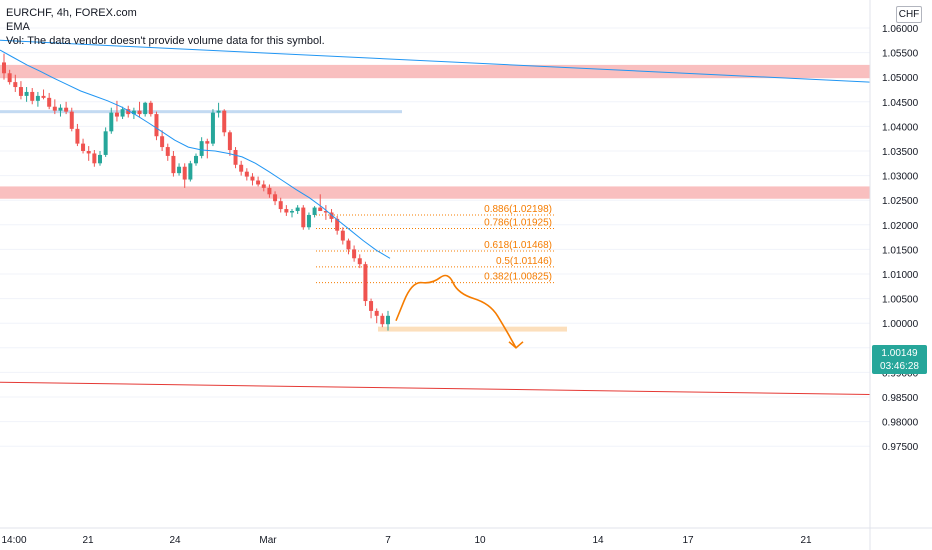 Image resolution: width=932 pixels, height=550 pixels. What do you see at coordinates (388, 540) in the screenshot?
I see `x-tick-label: 7` at bounding box center [388, 540].